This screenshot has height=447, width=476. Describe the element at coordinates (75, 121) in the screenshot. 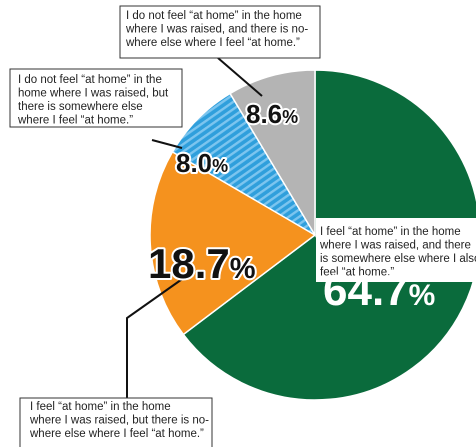

I see `slice-caption-3-line-4: where I feel “at home.”` at that location.